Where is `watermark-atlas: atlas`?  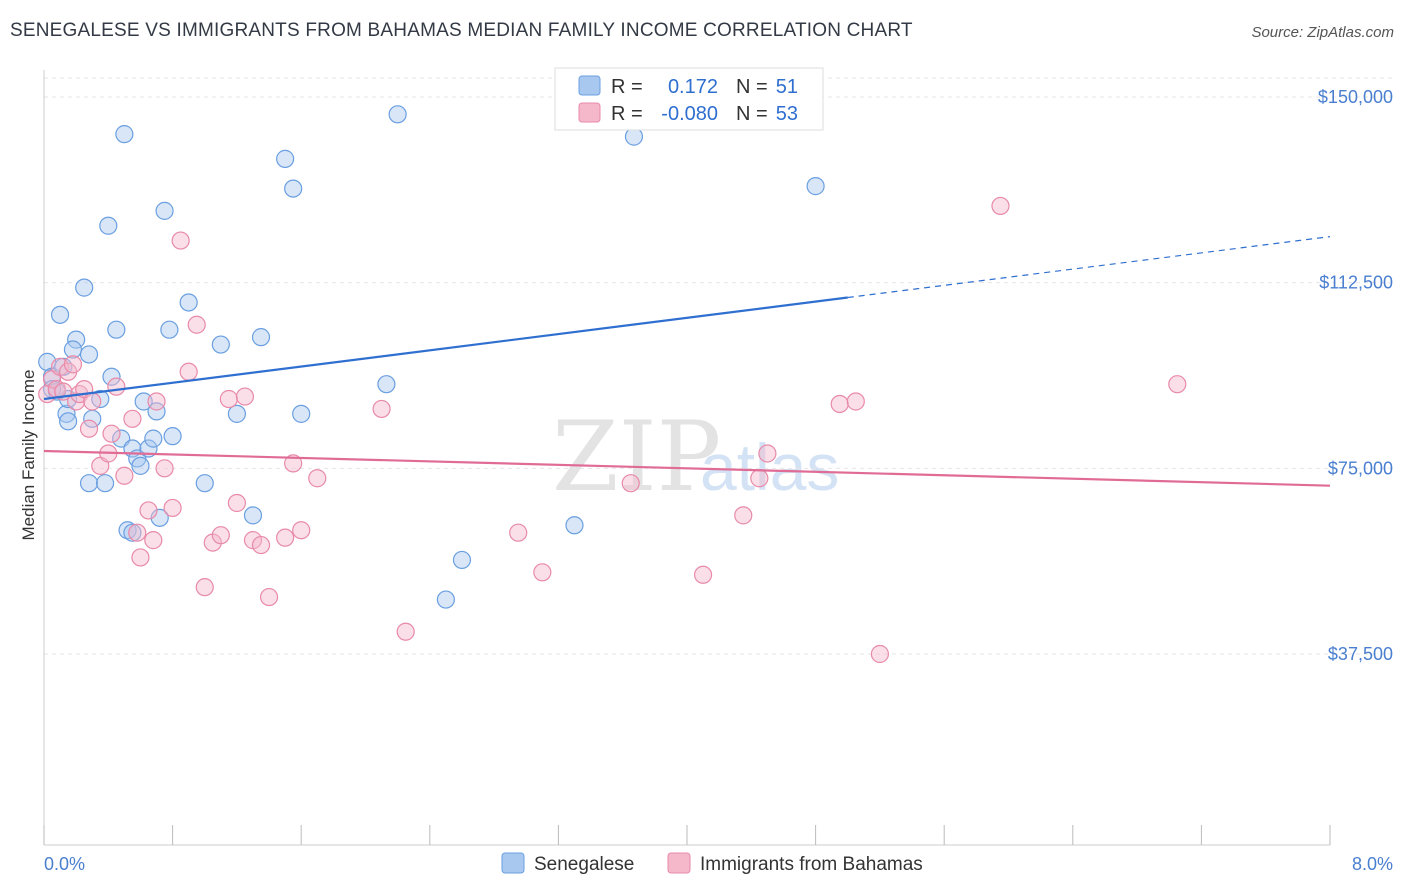
watermark-atlas: atlas is located at coordinates (769, 467).